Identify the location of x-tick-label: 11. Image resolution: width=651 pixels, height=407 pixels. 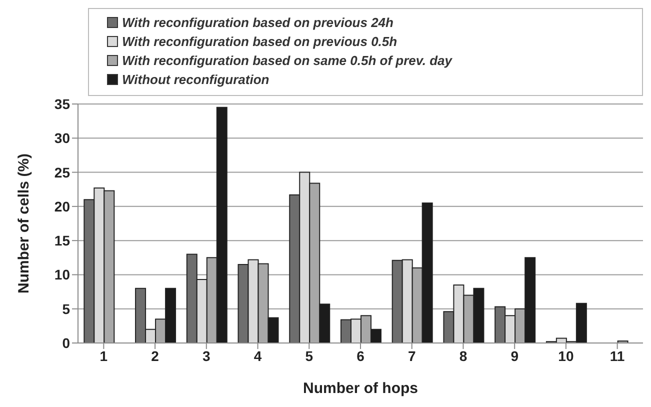
(617, 356).